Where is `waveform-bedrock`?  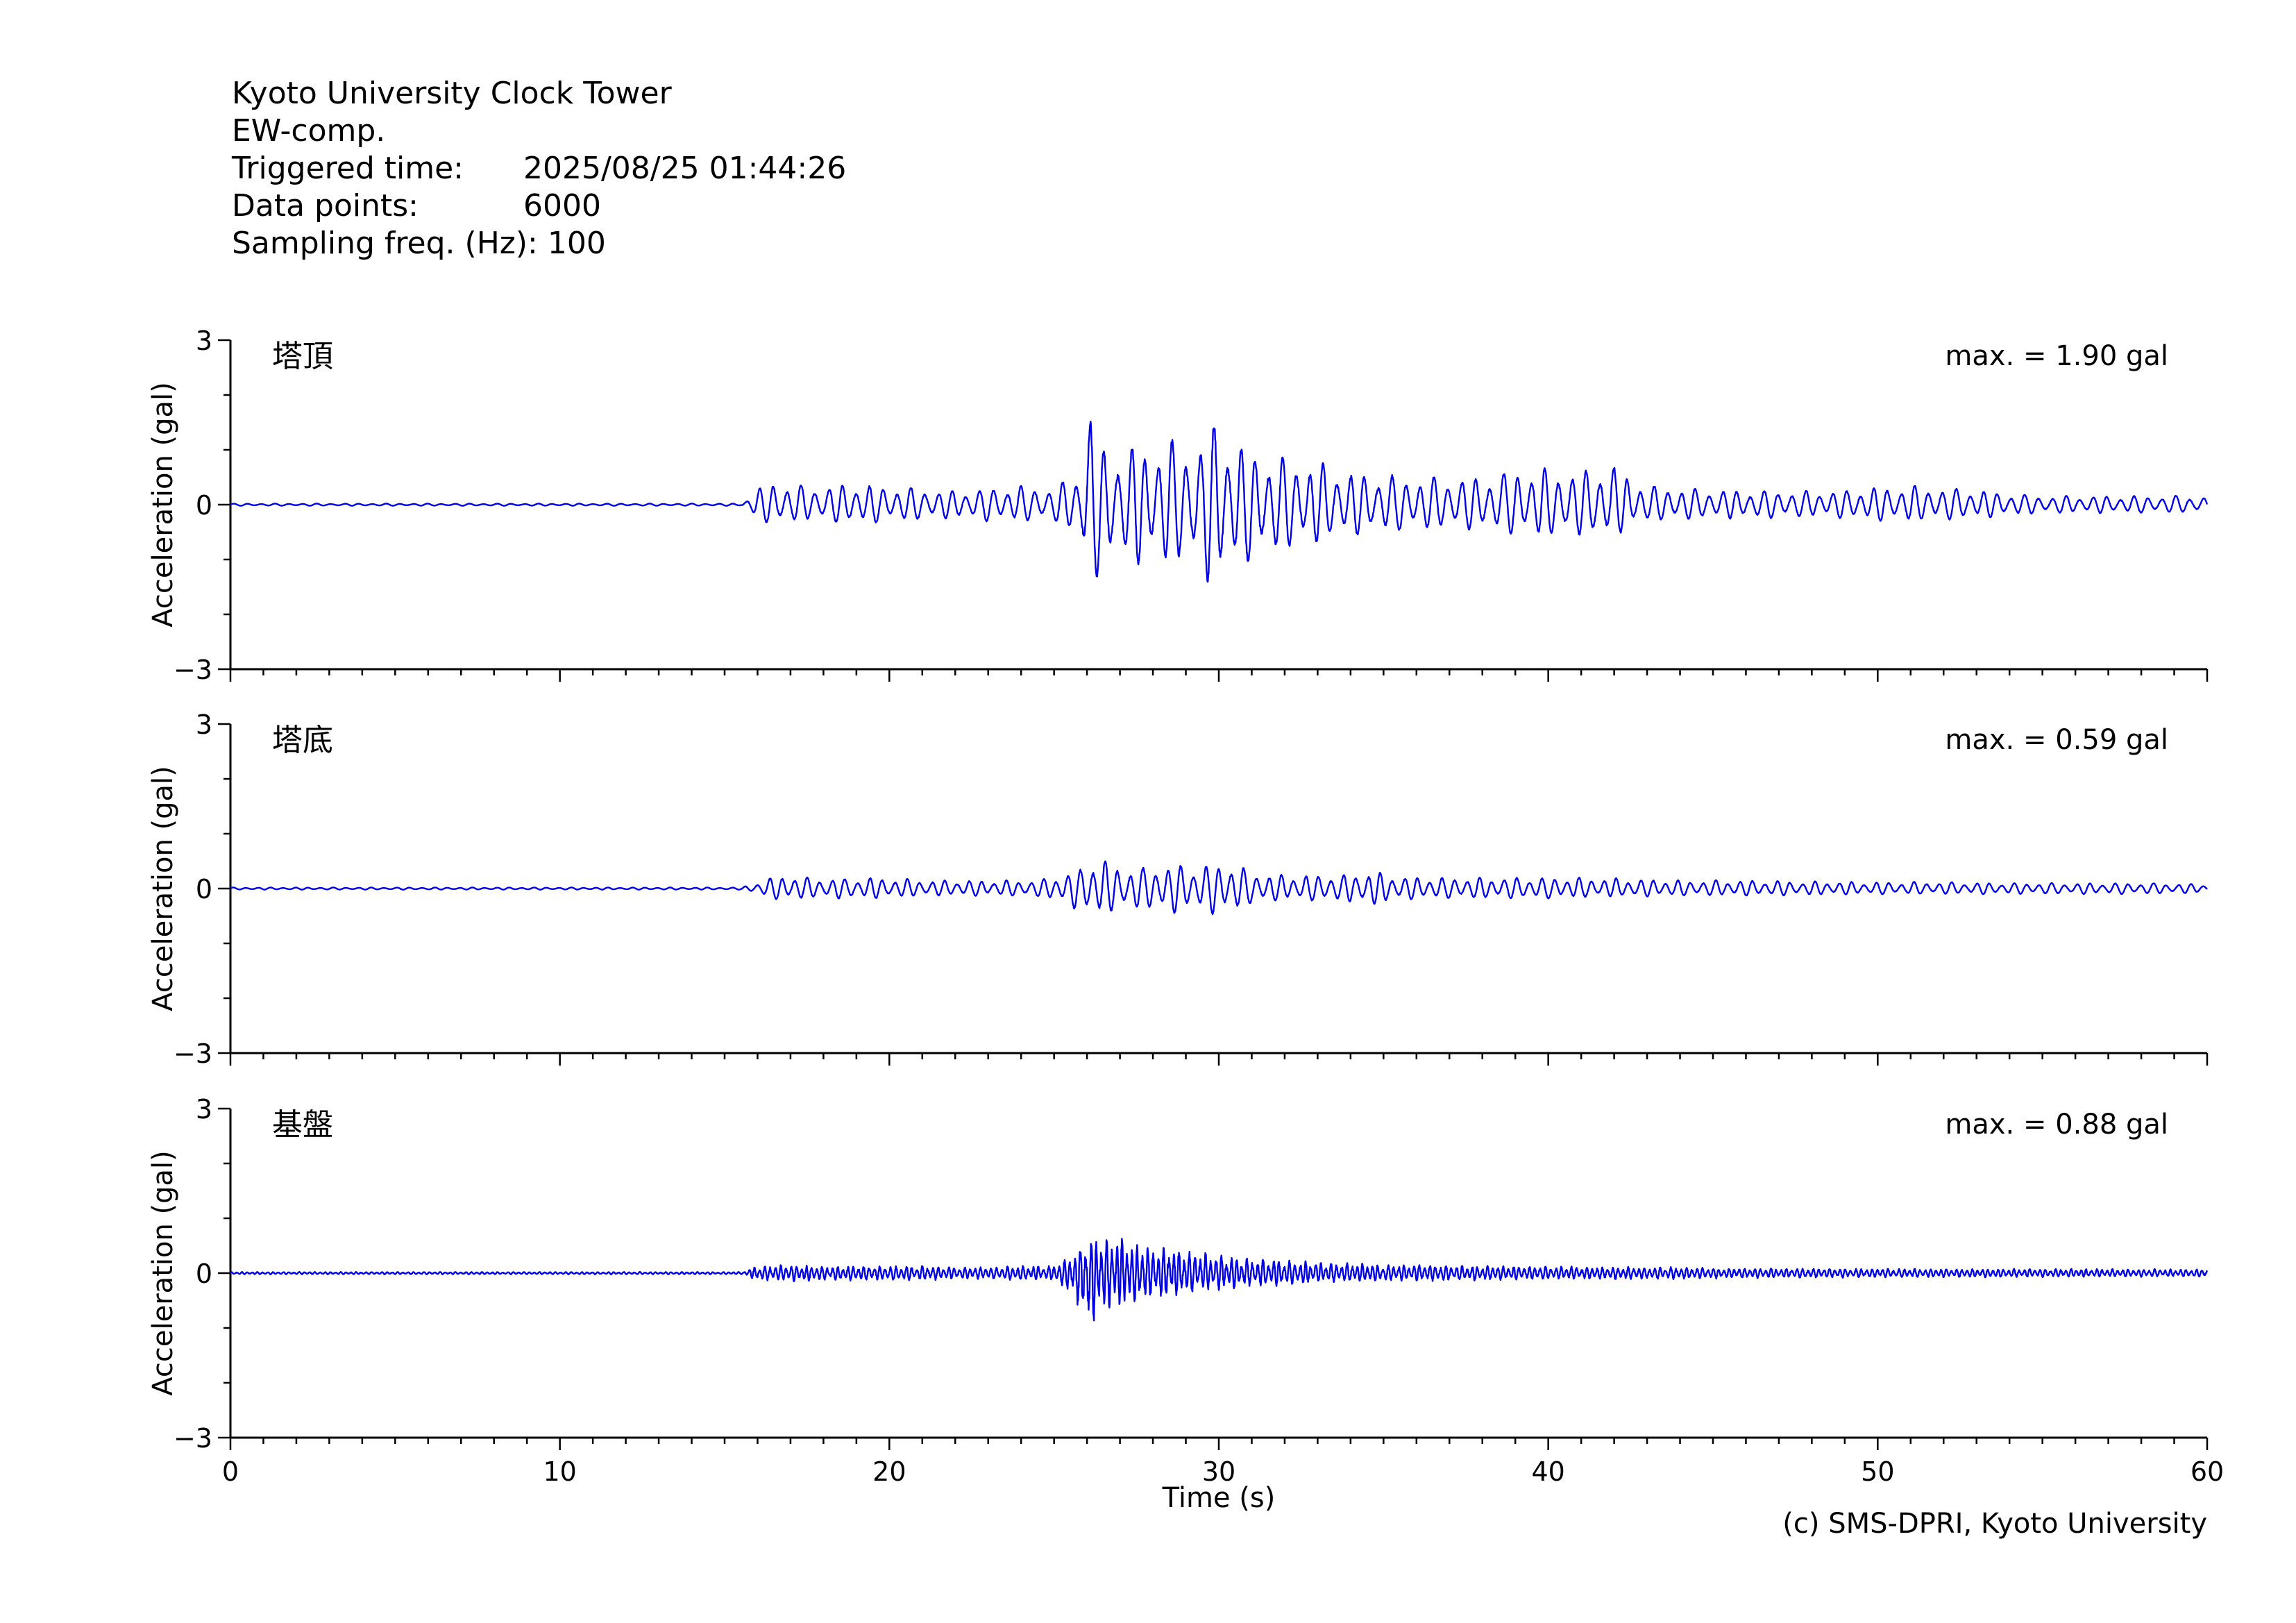
waveform-bedrock is located at coordinates (1219, 1280).